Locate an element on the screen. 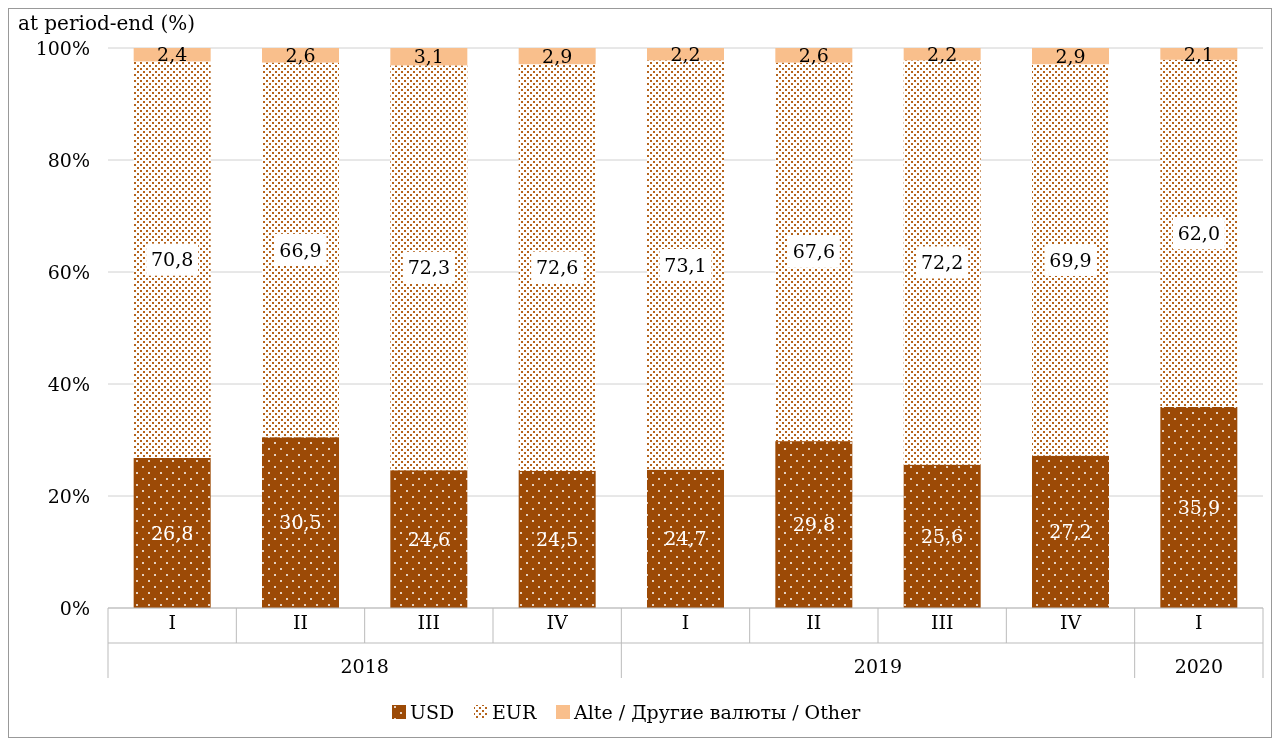  data-label: 2,1 is located at coordinates (1198, 53).